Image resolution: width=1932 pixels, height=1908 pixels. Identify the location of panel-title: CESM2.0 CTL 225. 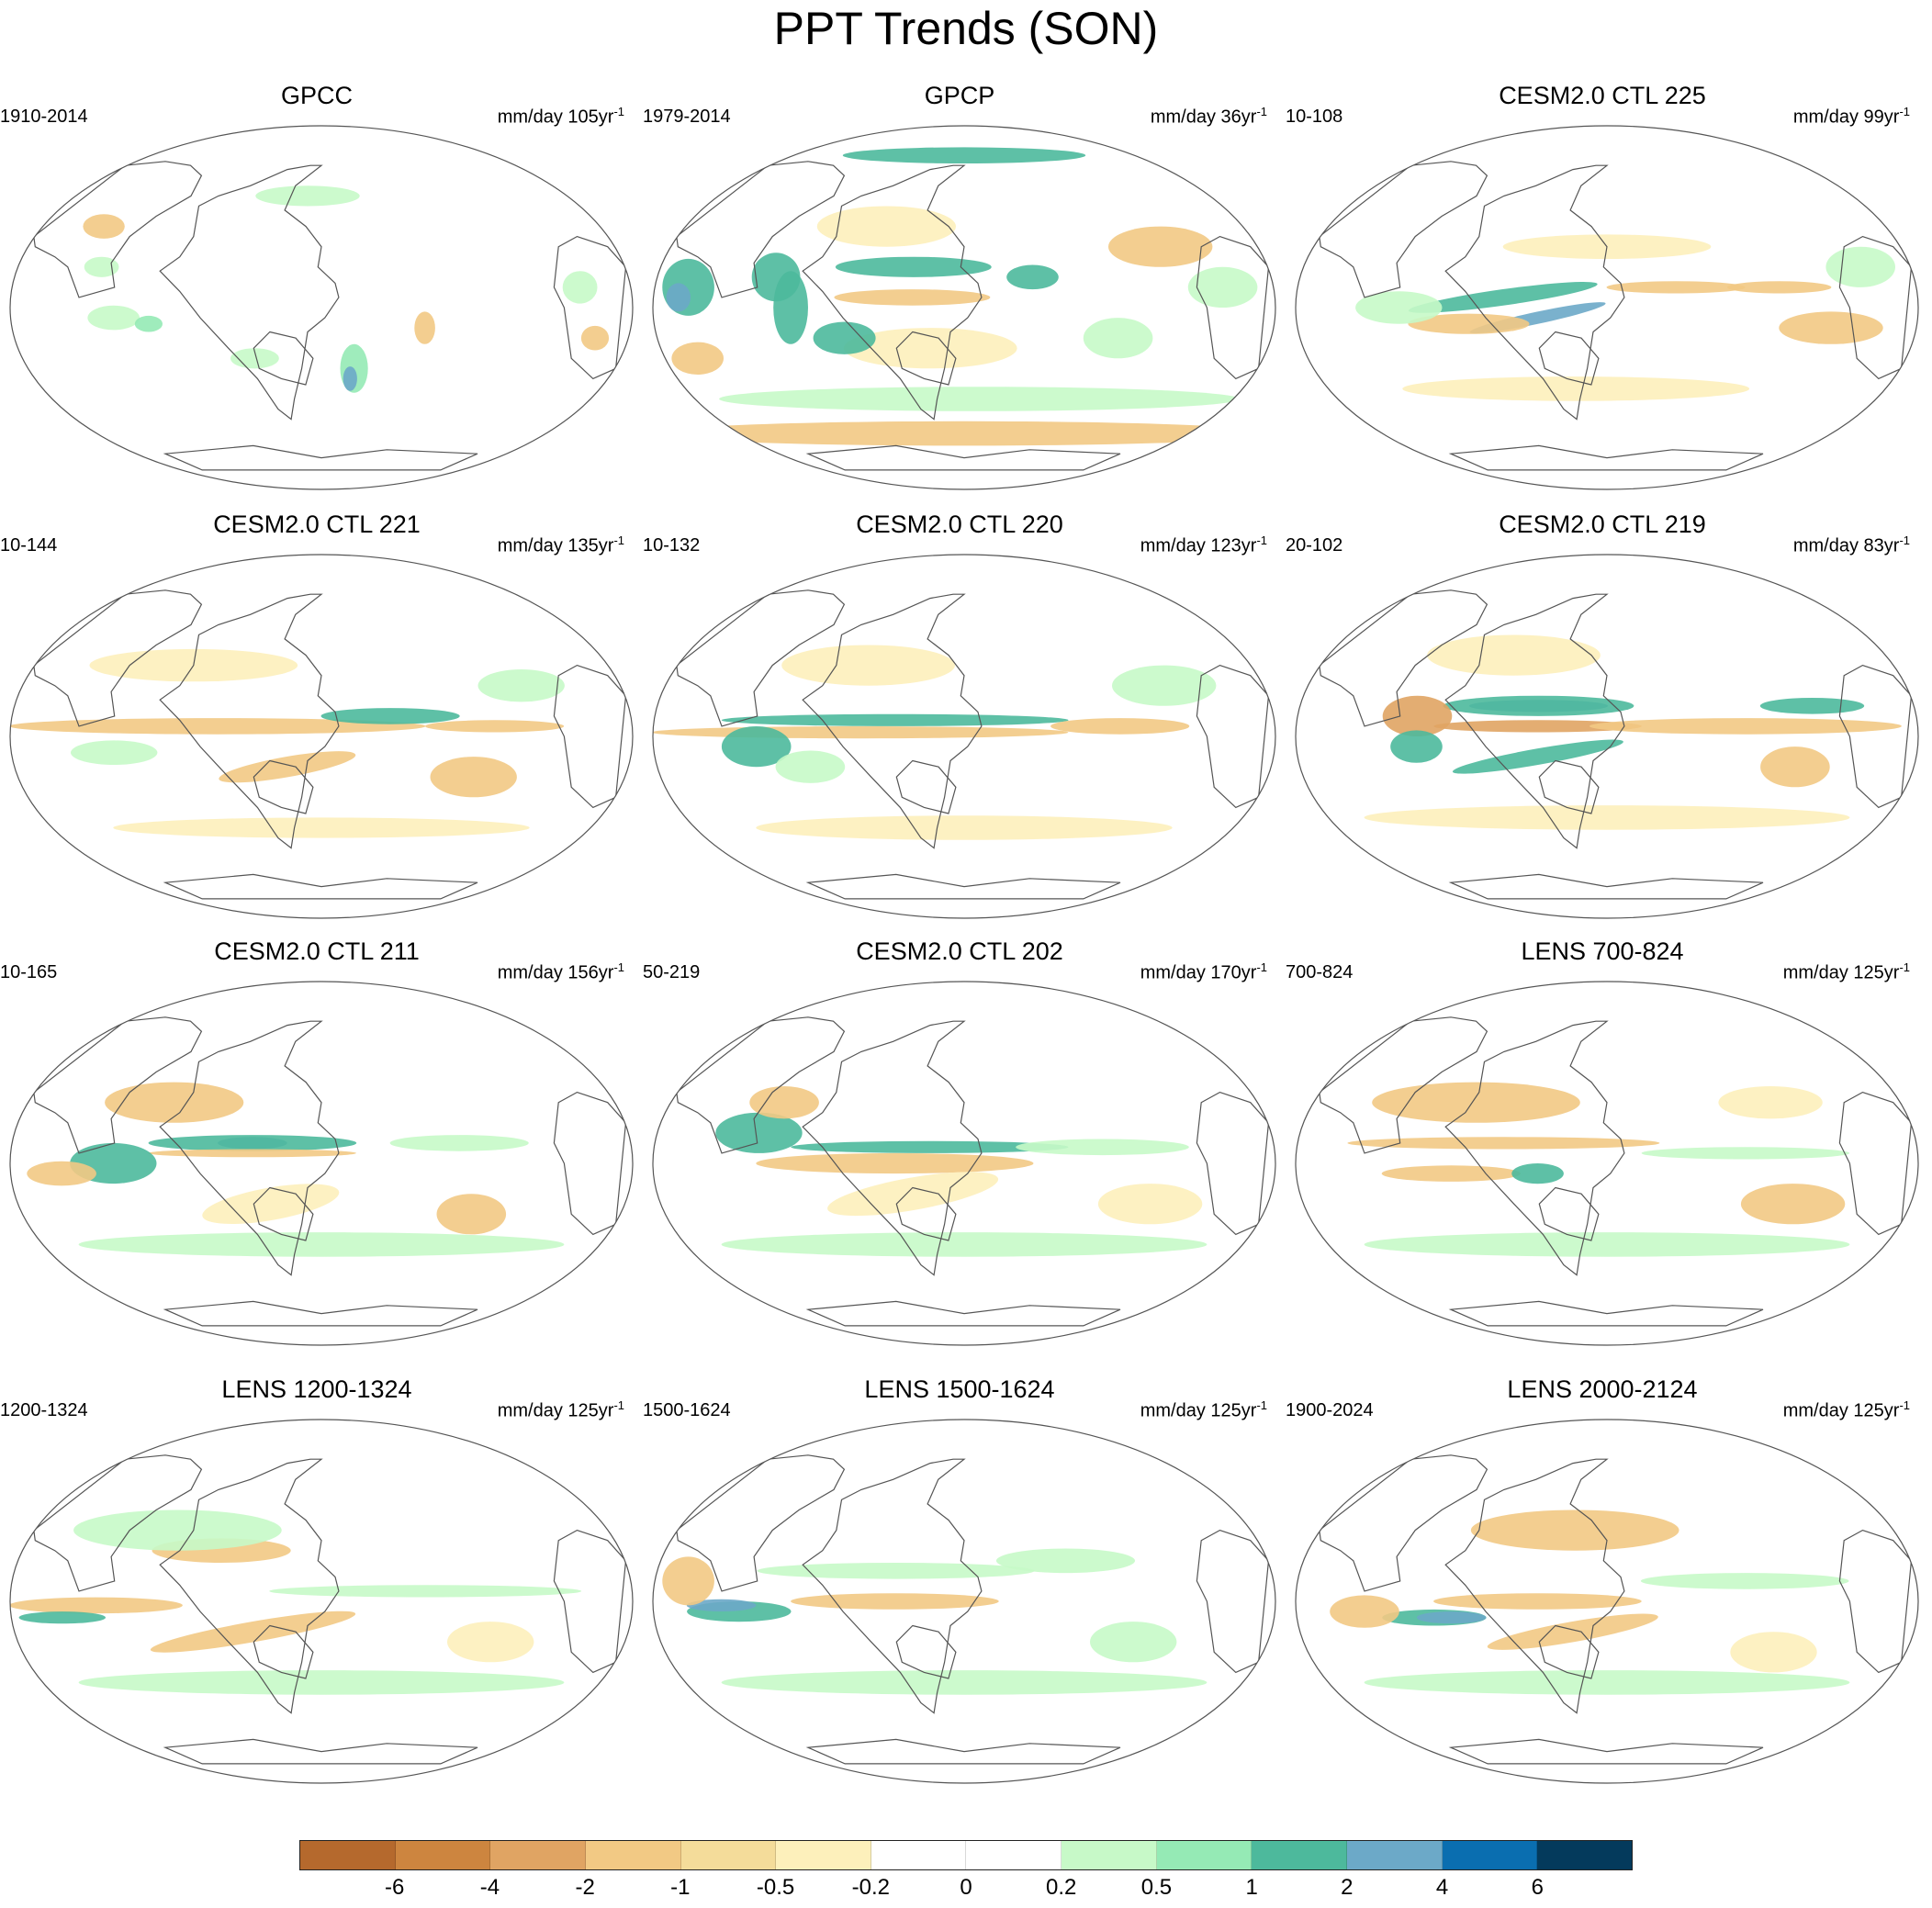
(1602, 95).